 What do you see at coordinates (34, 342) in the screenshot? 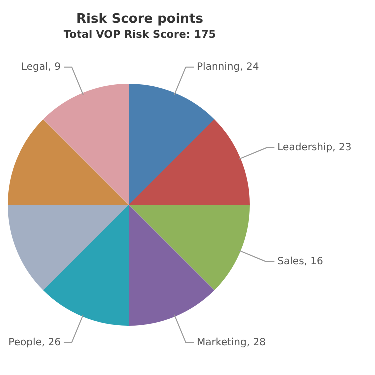
I see `slice-label: People, 26` at bounding box center [34, 342].